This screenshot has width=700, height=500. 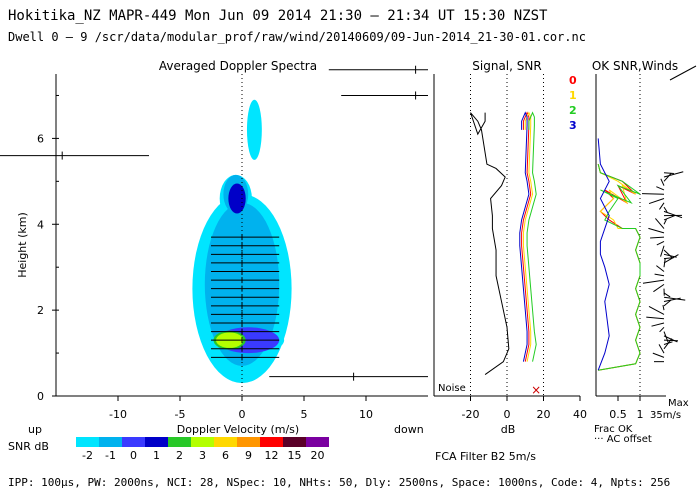 What do you see at coordinates (635, 66) in the screenshot?
I see `winds-panel-title: OK SNR,Winds` at bounding box center [635, 66].